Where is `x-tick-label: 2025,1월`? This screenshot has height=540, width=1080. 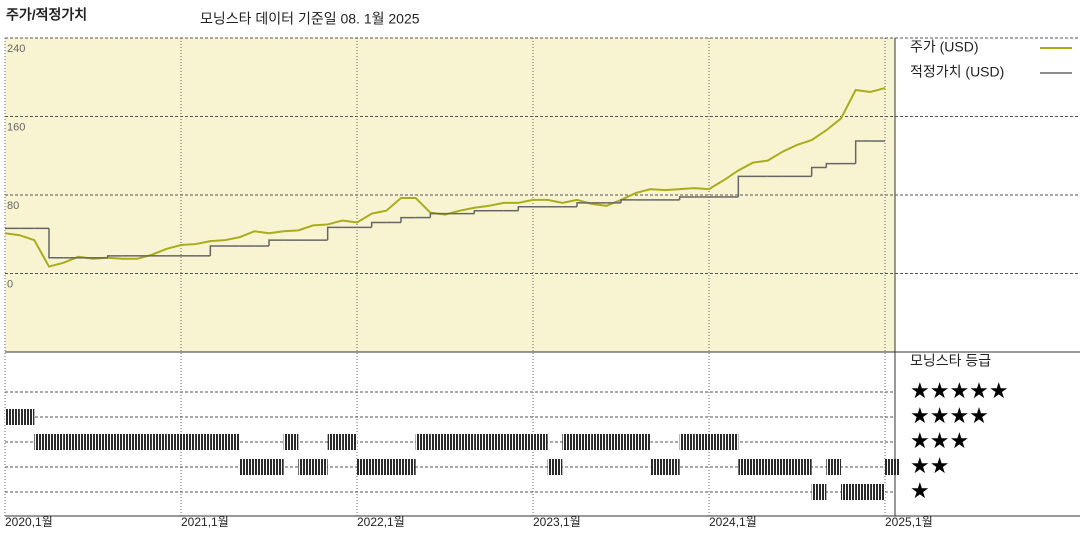
x-tick-label: 2025,1월 is located at coordinates (909, 522).